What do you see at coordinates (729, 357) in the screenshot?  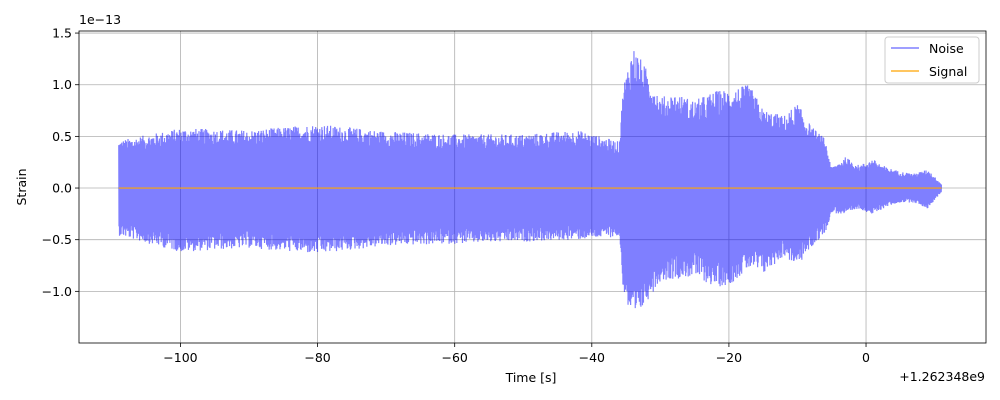 I see `x-tick-label: −20` at bounding box center [729, 357].